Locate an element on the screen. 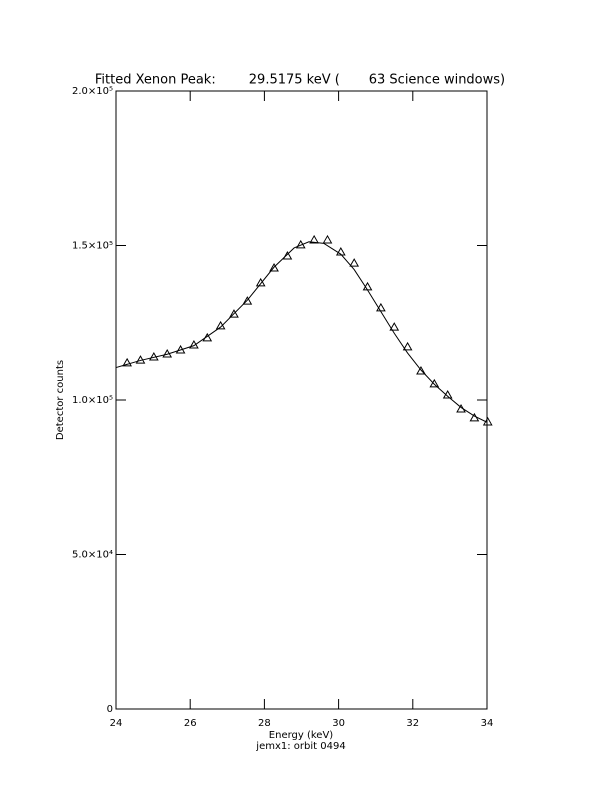  y-tick-label: 2.0×10⁵ is located at coordinates (92, 91).